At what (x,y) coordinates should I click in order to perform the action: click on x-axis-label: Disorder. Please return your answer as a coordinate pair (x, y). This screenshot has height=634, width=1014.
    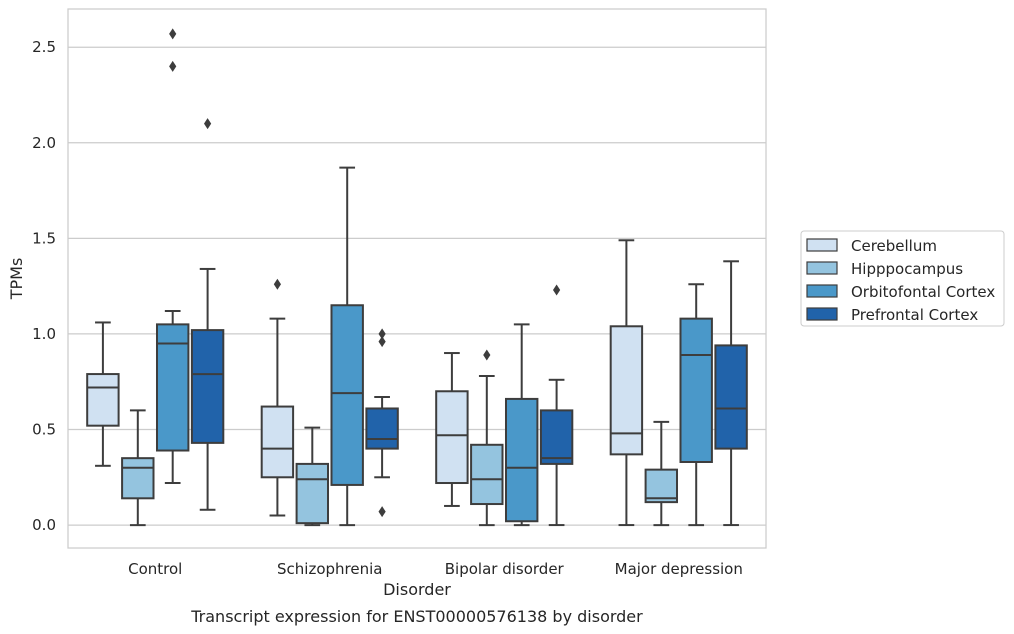
    Looking at the image, I should click on (417, 589).